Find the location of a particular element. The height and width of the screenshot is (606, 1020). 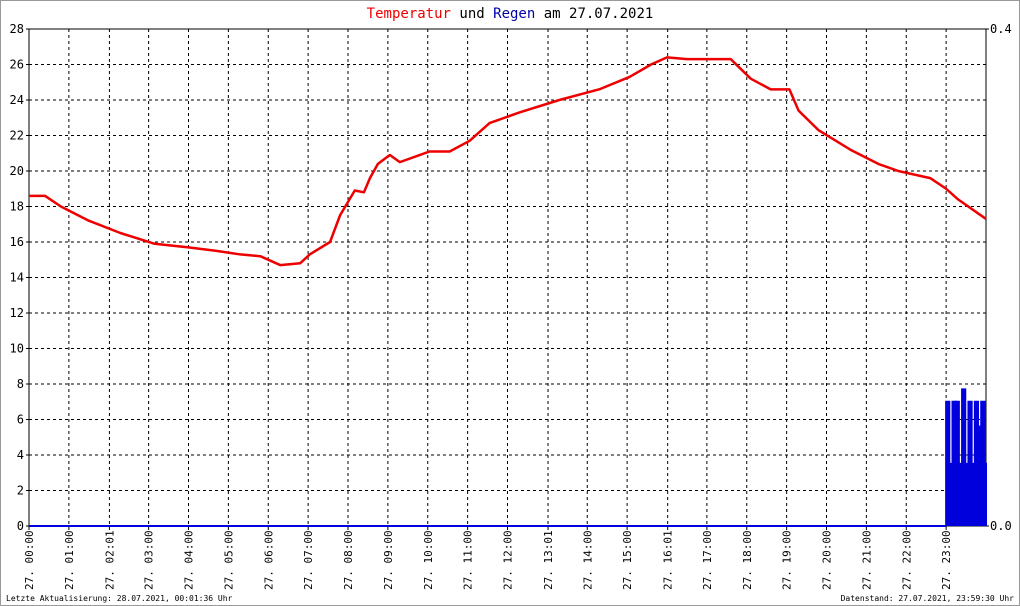

rain-bar is located at coordinates (985, 494).